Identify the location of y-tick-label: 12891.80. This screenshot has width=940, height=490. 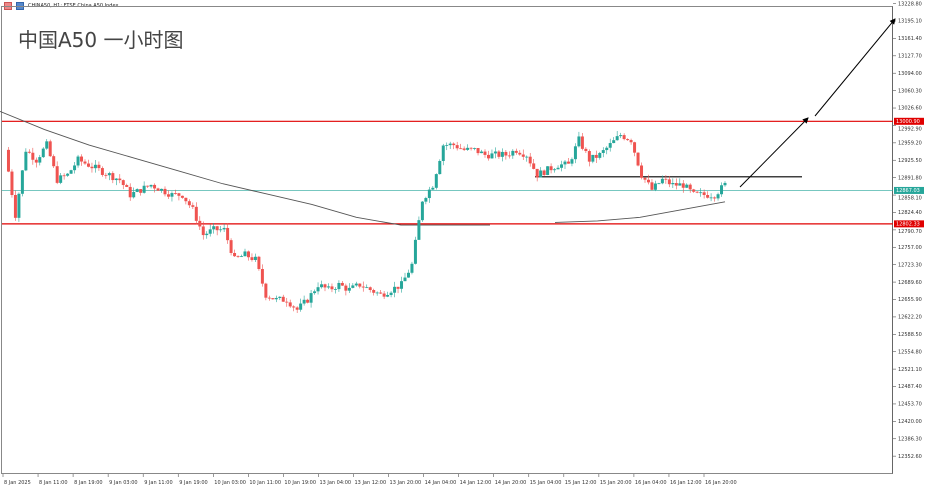
(910, 178).